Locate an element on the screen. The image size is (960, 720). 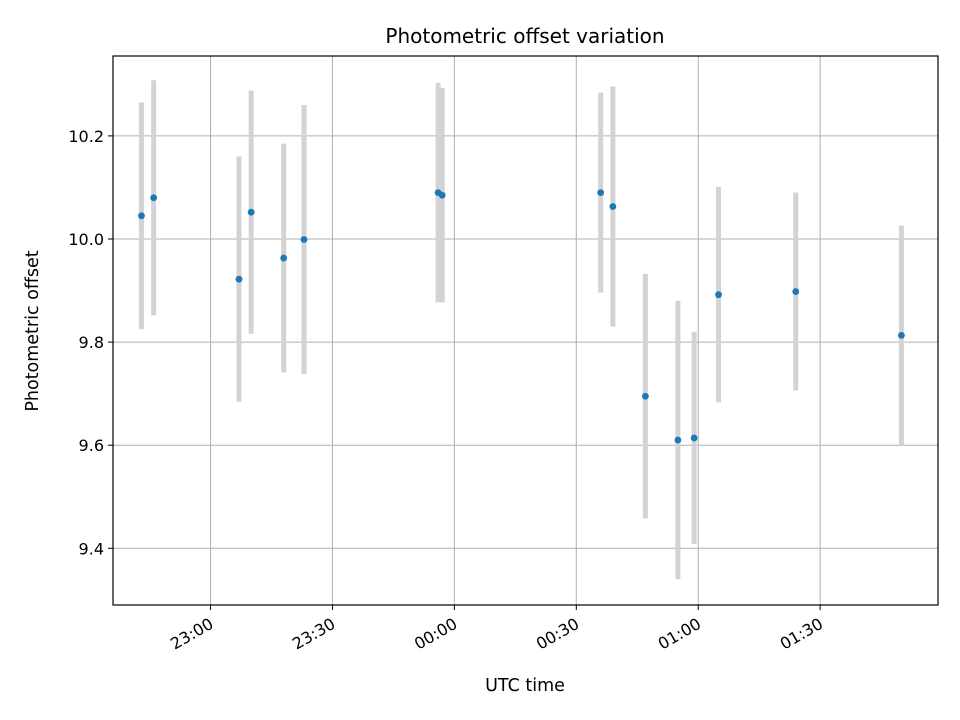
x-axis-label: UTC time is located at coordinates (525, 686).